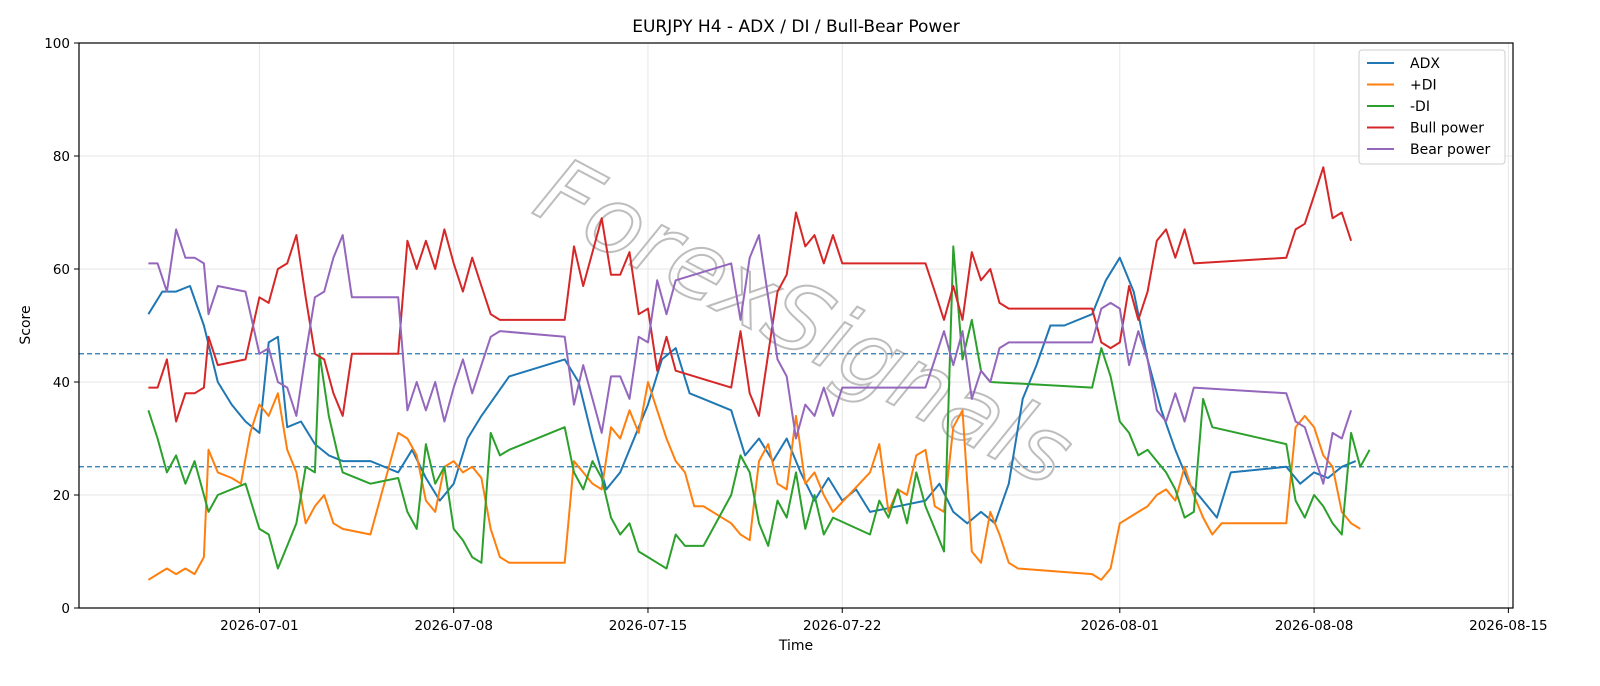 This screenshot has width=1600, height=686. Describe the element at coordinates (65, 609) in the screenshot. I see `y-tick-label: 0` at that location.